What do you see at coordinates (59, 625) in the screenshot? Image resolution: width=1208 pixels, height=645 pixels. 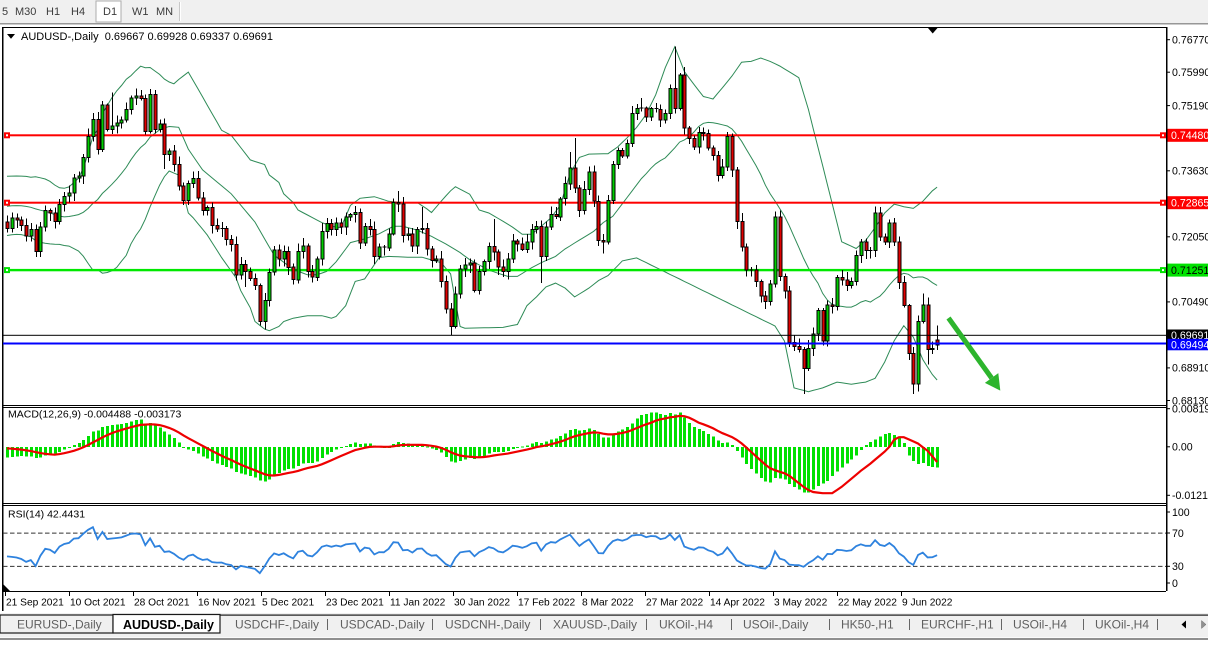 I see `svg-text: EURUSD-,Daily` at bounding box center [59, 625].